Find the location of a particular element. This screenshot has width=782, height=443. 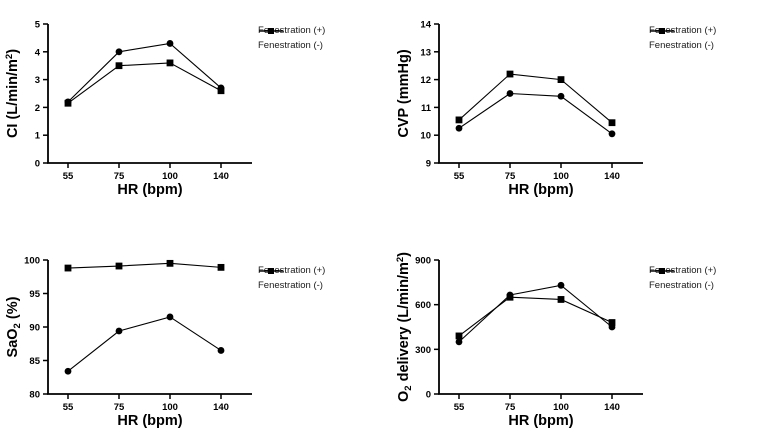

y-axis-label: CVP (mmHg) is located at coordinates (404, 93).